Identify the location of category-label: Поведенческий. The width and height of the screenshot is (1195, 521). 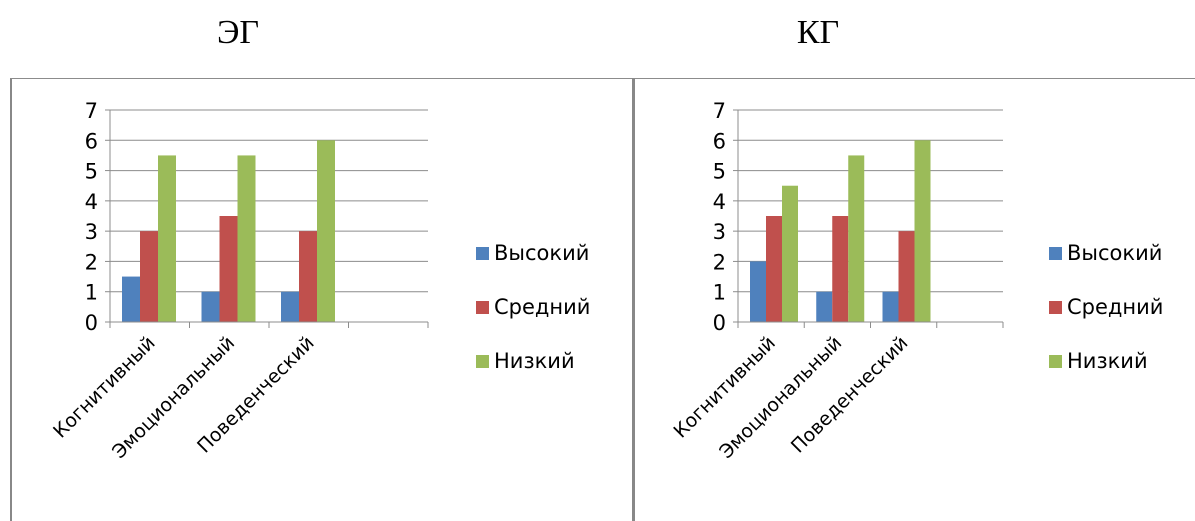
(850, 395).